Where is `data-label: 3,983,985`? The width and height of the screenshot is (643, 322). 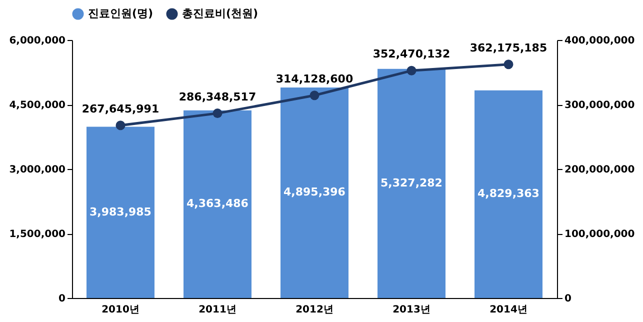
data-label: 3,983,985 is located at coordinates (121, 211).